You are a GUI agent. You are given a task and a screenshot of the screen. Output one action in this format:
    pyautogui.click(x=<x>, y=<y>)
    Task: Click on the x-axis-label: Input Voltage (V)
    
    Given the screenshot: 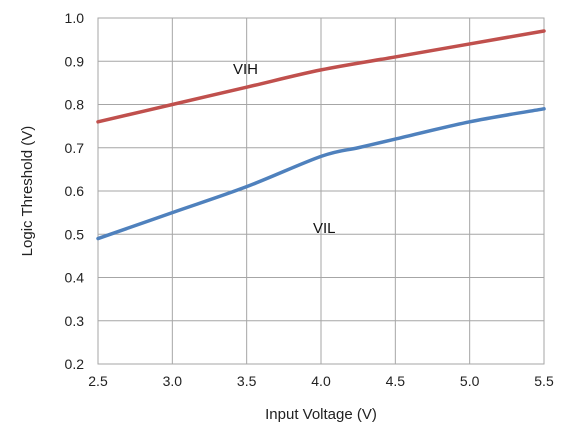 What is the action you would take?
    pyautogui.click(x=321, y=414)
    